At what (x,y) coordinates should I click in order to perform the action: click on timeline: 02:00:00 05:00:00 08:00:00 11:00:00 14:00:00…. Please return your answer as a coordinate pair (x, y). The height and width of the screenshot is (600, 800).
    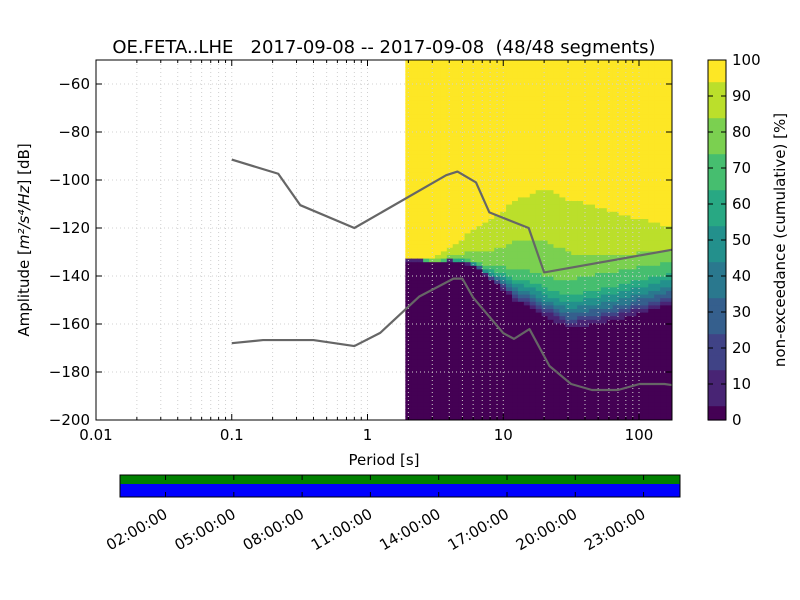
    Looking at the image, I should click on (392, 514).